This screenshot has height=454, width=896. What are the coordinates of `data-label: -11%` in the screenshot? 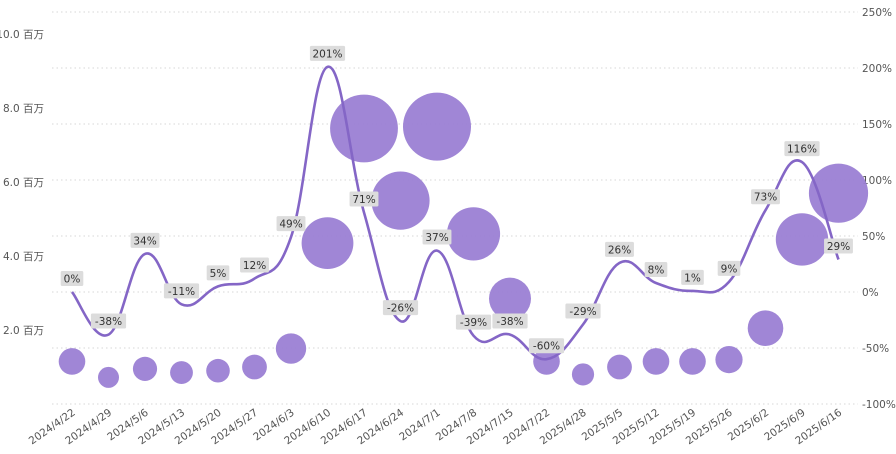 It's located at (181, 292).